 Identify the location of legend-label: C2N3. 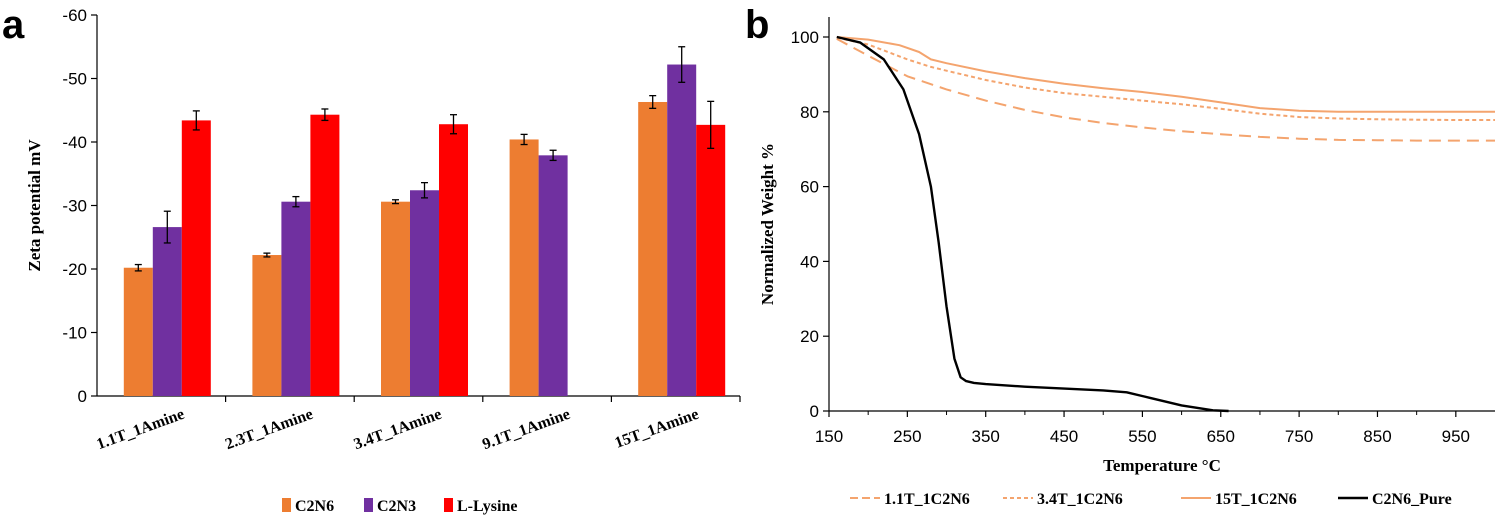
(396, 506).